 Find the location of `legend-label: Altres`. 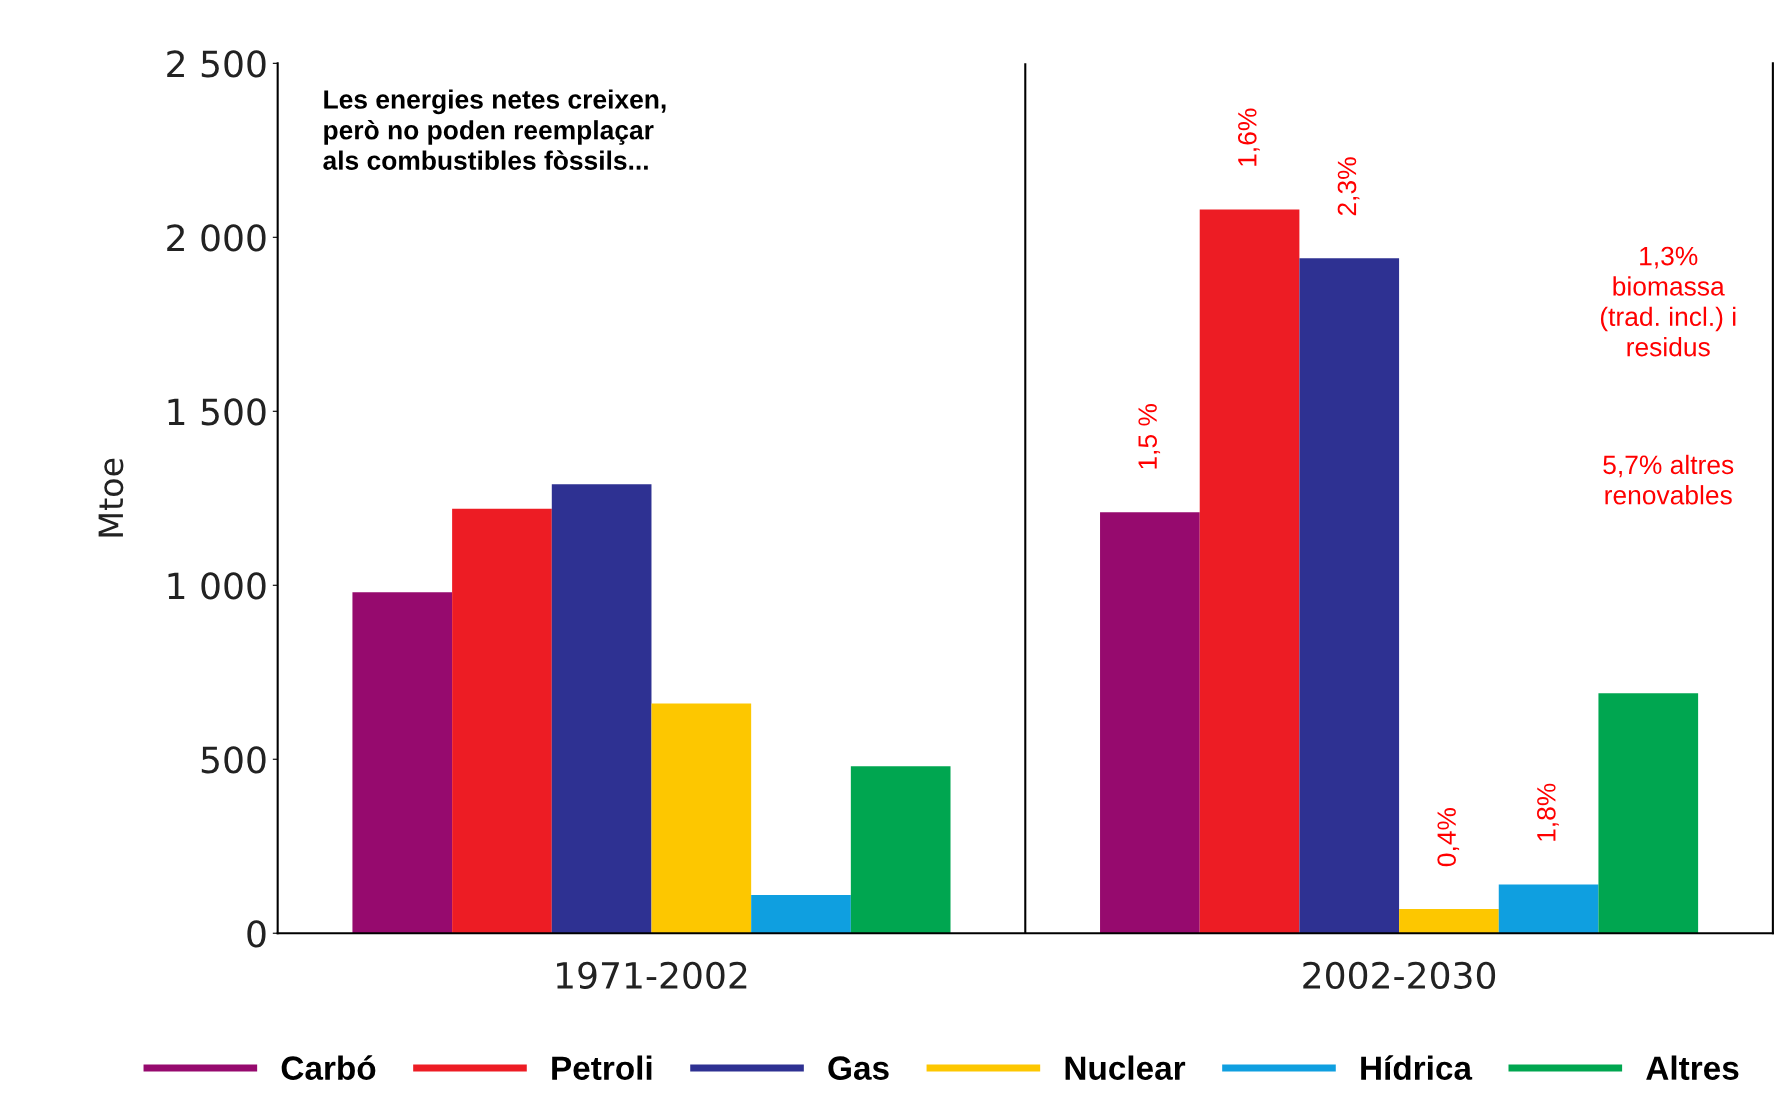

legend-label: Altres is located at coordinates (1692, 1067).